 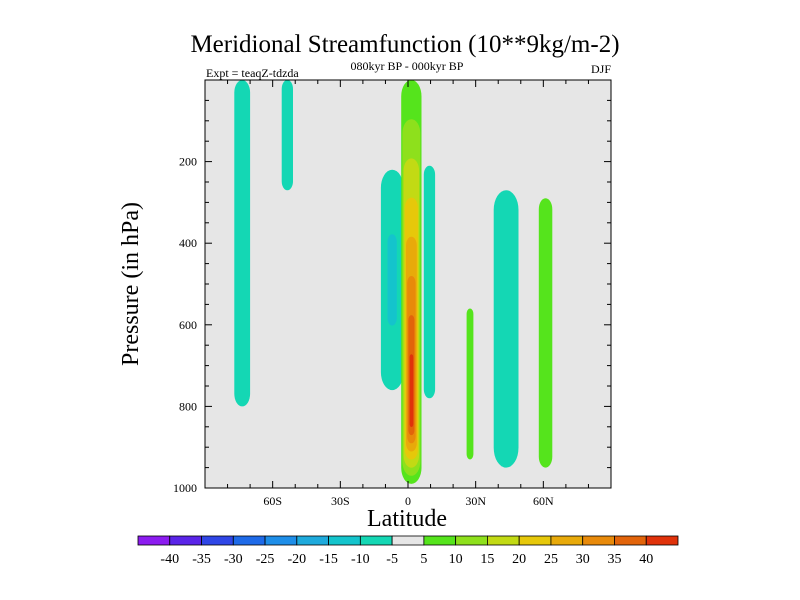 What do you see at coordinates (646, 559) in the screenshot?
I see `colorbar-label: 40` at bounding box center [646, 559].